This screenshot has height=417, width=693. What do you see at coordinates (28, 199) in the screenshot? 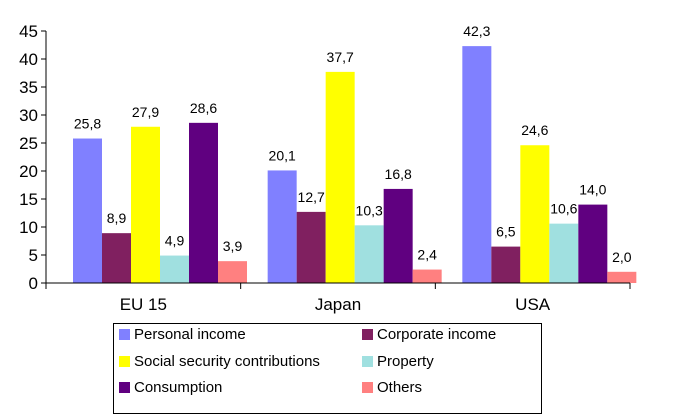
I see `y-tick-label: 15` at bounding box center [28, 199].